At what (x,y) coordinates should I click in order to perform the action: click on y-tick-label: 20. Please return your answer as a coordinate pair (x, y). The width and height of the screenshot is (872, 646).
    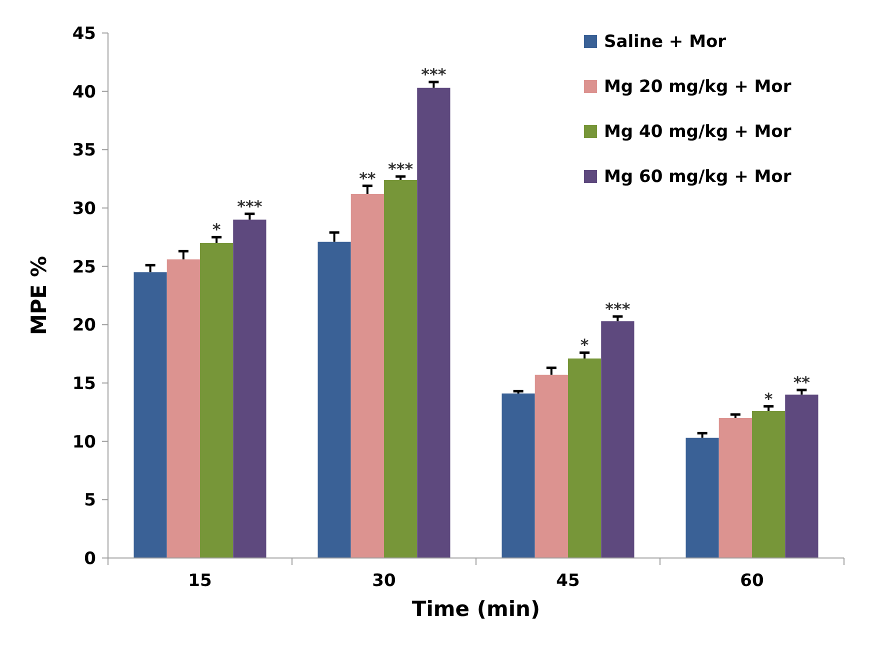
    Looking at the image, I should click on (84, 326).